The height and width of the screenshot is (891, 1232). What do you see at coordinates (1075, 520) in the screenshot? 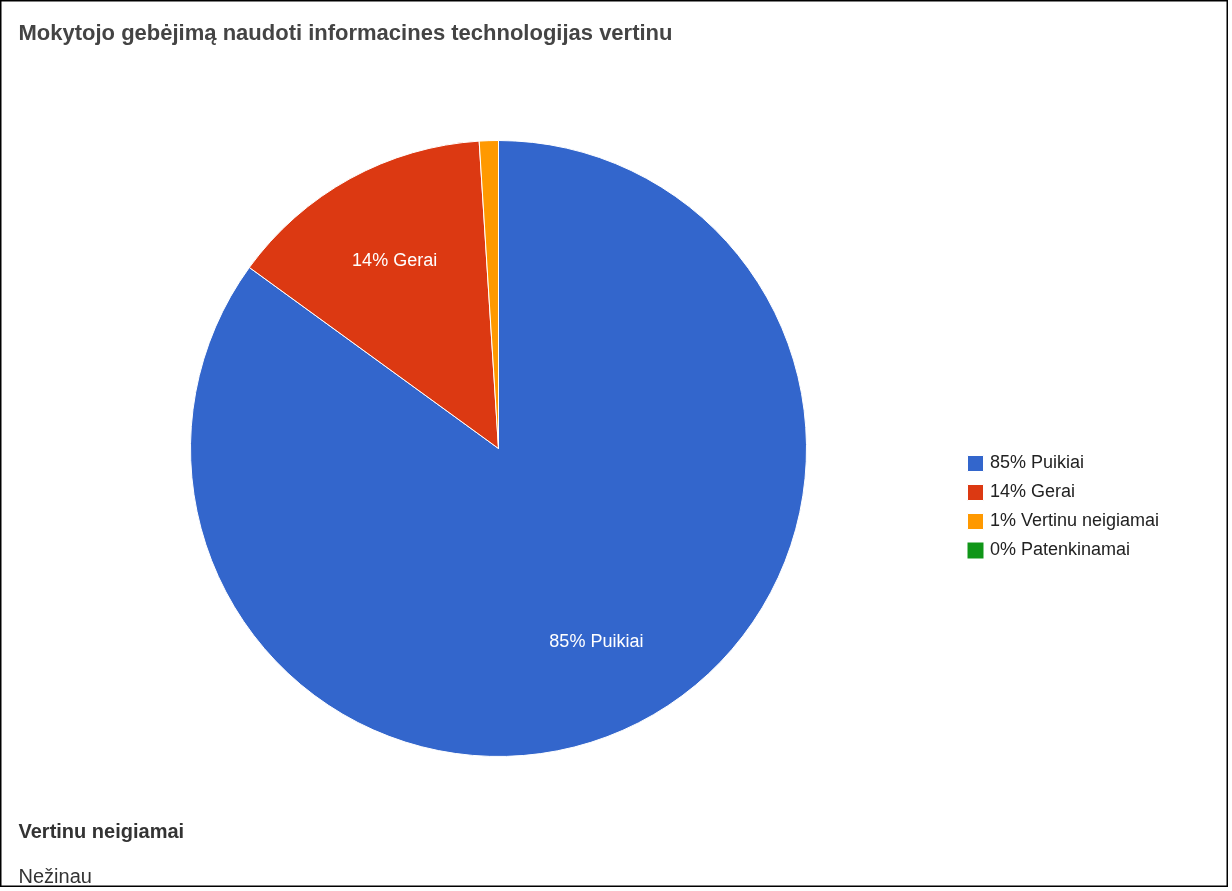
I see `legend-label: 1% Vertinu neigiamai` at bounding box center [1075, 520].